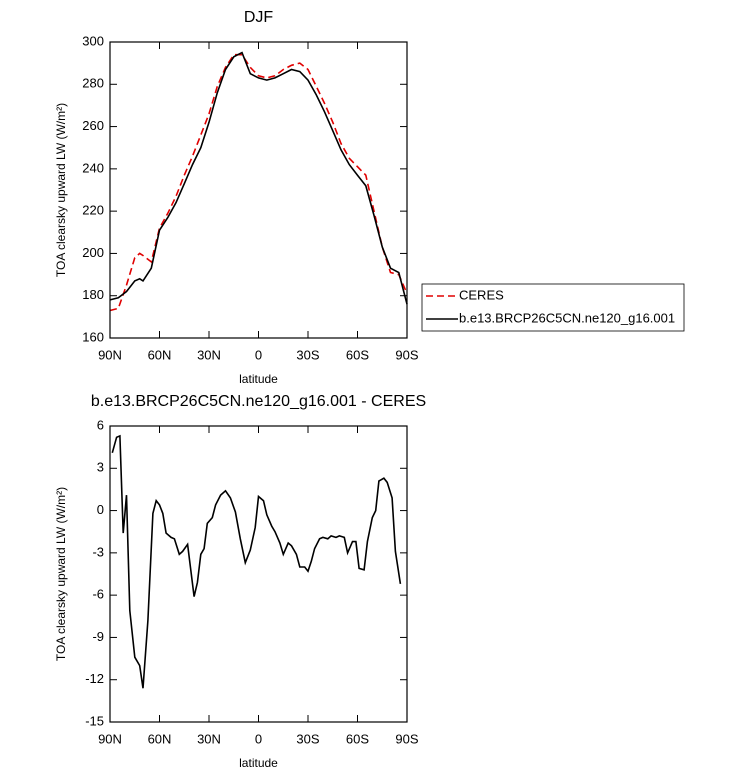 This screenshot has width=733, height=776. Describe the element at coordinates (93, 40) in the screenshot. I see `y-tick-label: 300` at that location.